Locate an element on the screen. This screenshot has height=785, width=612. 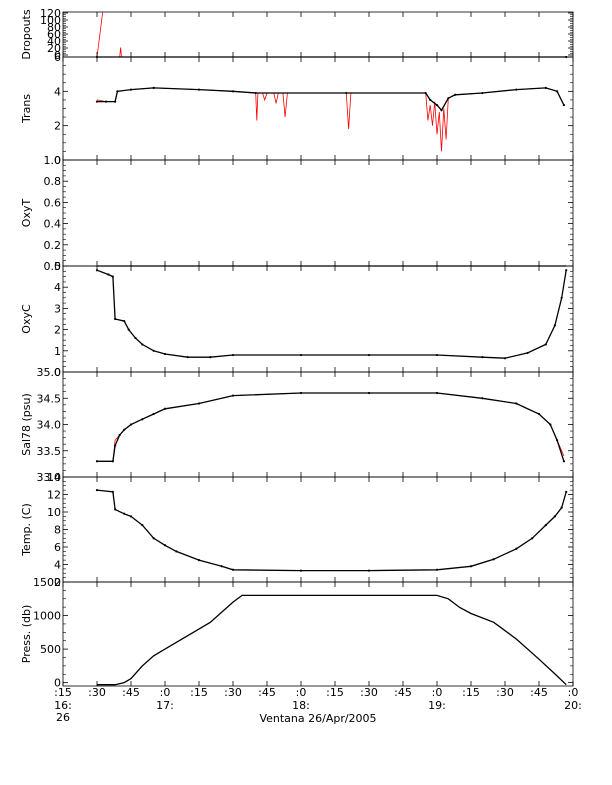
y-tick-label: 20 is located at coordinates (54, 48).